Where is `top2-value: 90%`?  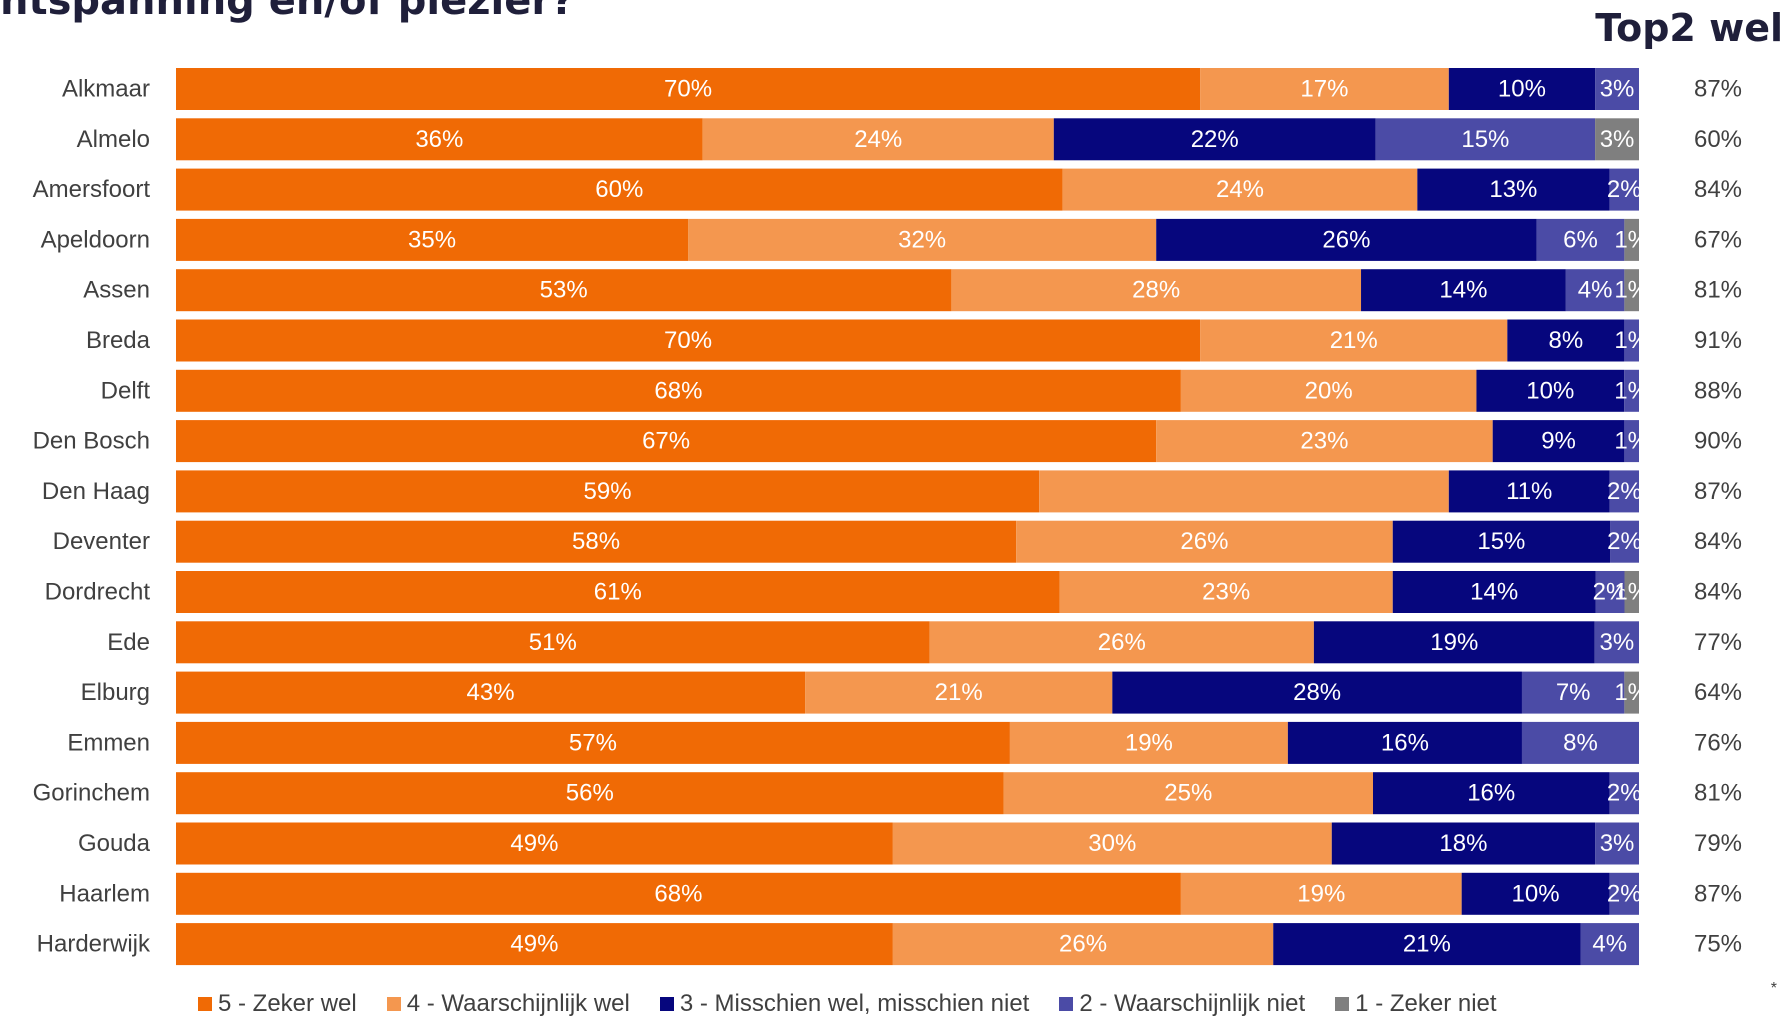 top2-value: 90% is located at coordinates (1718, 441).